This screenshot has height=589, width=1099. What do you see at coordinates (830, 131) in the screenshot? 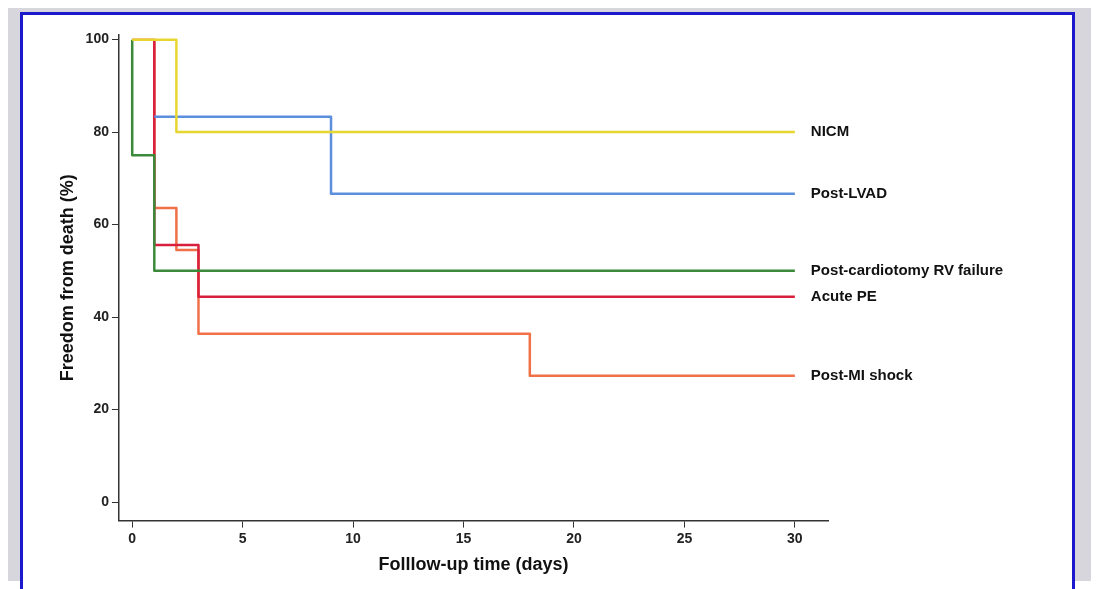
I see `series-label: NICM` at bounding box center [830, 131].